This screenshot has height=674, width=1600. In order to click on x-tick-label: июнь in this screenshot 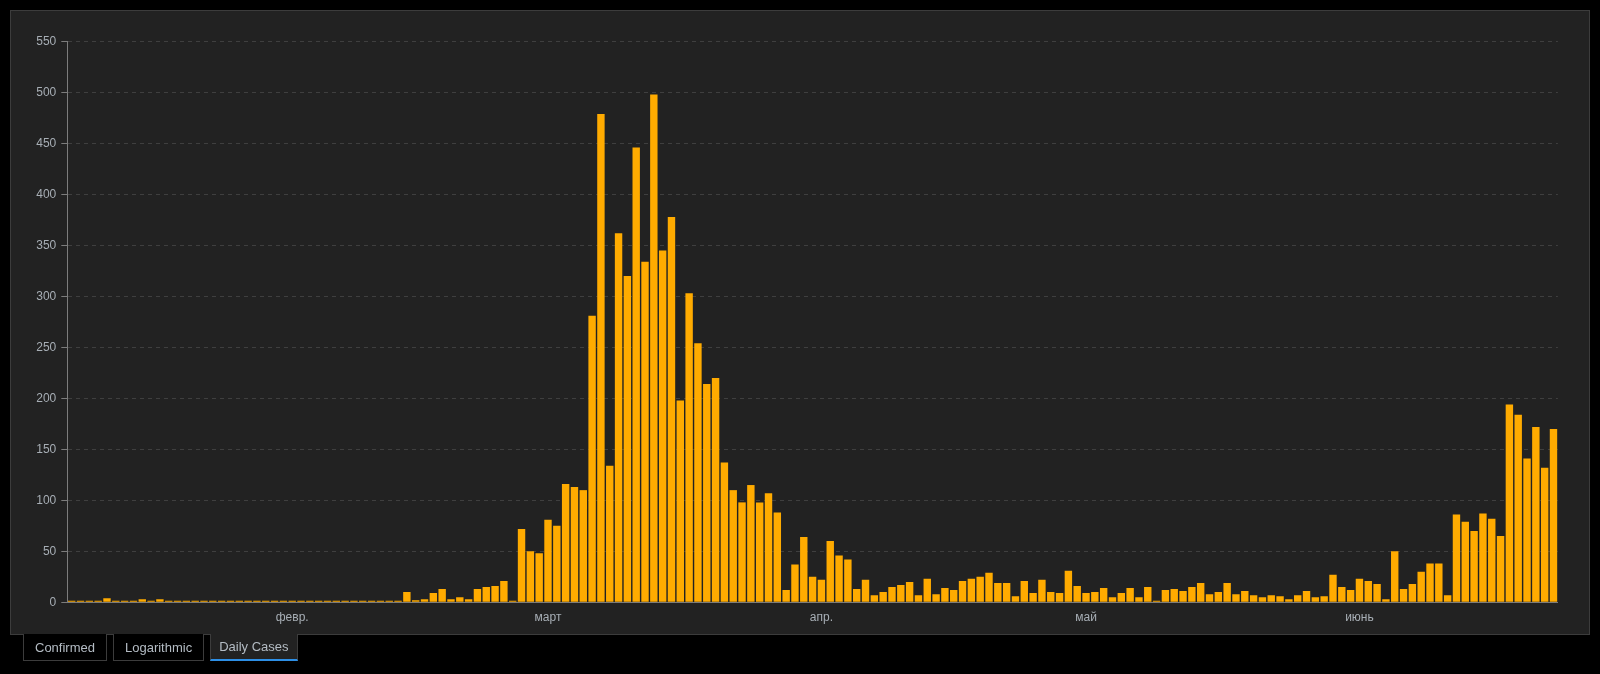, I will do `click(1359, 616)`.